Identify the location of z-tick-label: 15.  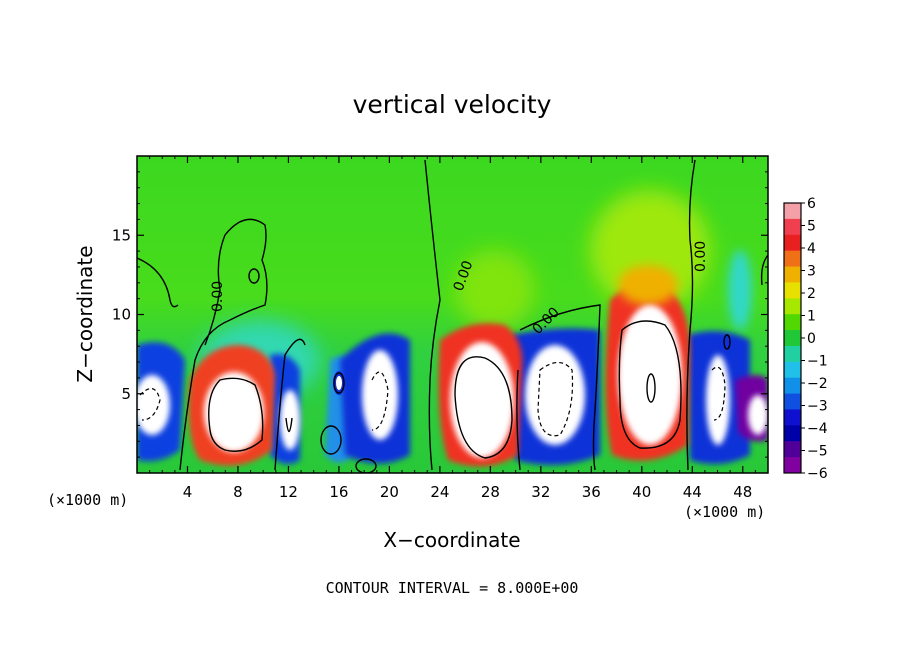
(121, 235).